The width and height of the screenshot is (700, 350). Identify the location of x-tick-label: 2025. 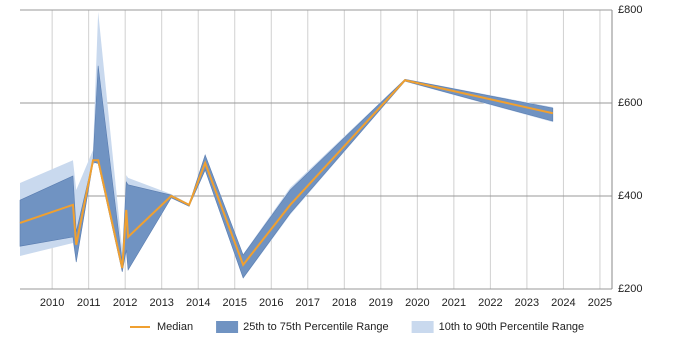
(600, 303).